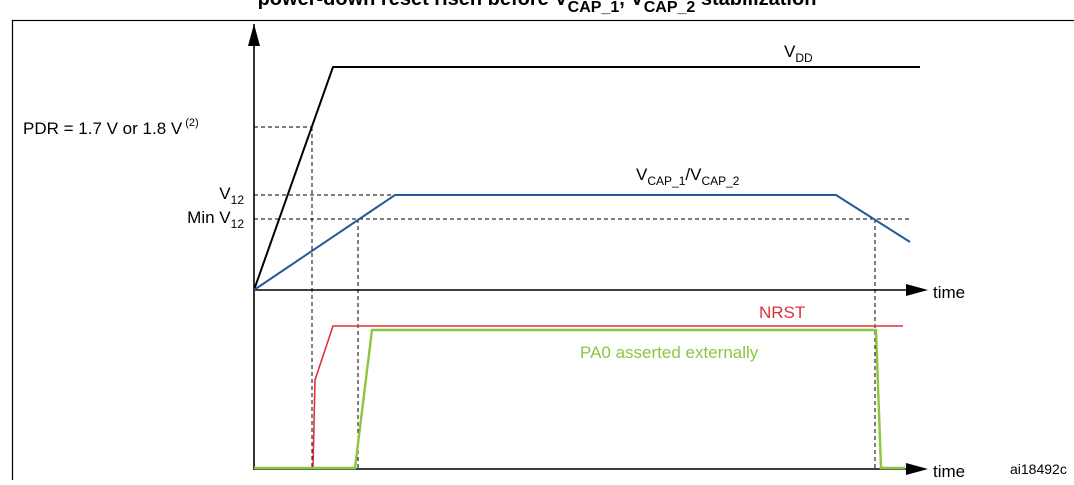 Image resolution: width=1074 pixels, height=485 pixels. What do you see at coordinates (231, 195) in the screenshot?
I see `v12-label: V12` at bounding box center [231, 195].